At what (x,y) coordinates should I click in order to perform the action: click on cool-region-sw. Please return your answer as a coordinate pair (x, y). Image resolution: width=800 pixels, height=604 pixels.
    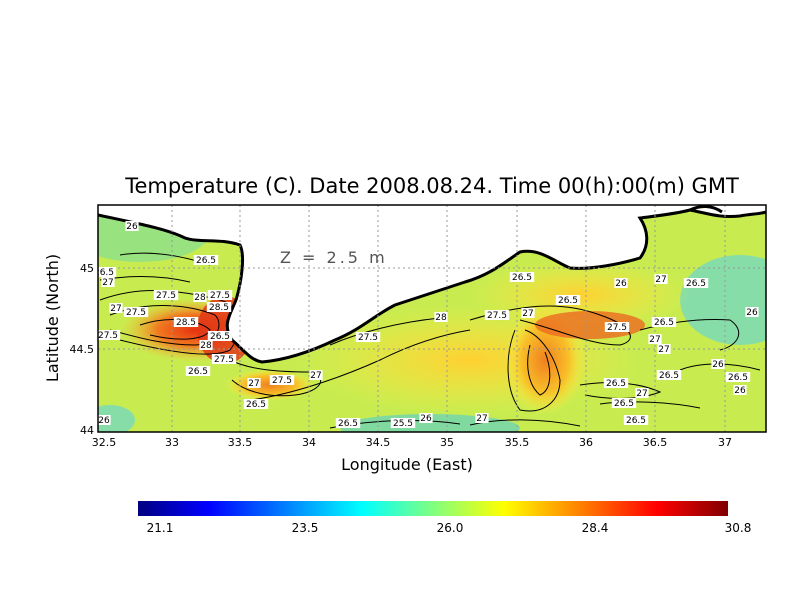
    Looking at the image, I should click on (116, 418).